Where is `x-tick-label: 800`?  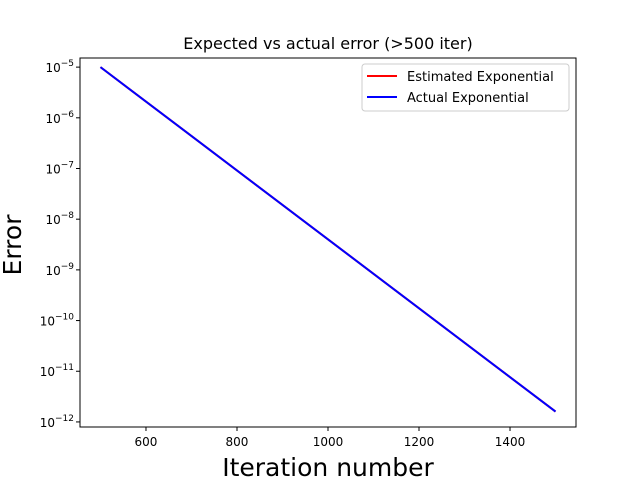 x-tick-label: 800 is located at coordinates (237, 442).